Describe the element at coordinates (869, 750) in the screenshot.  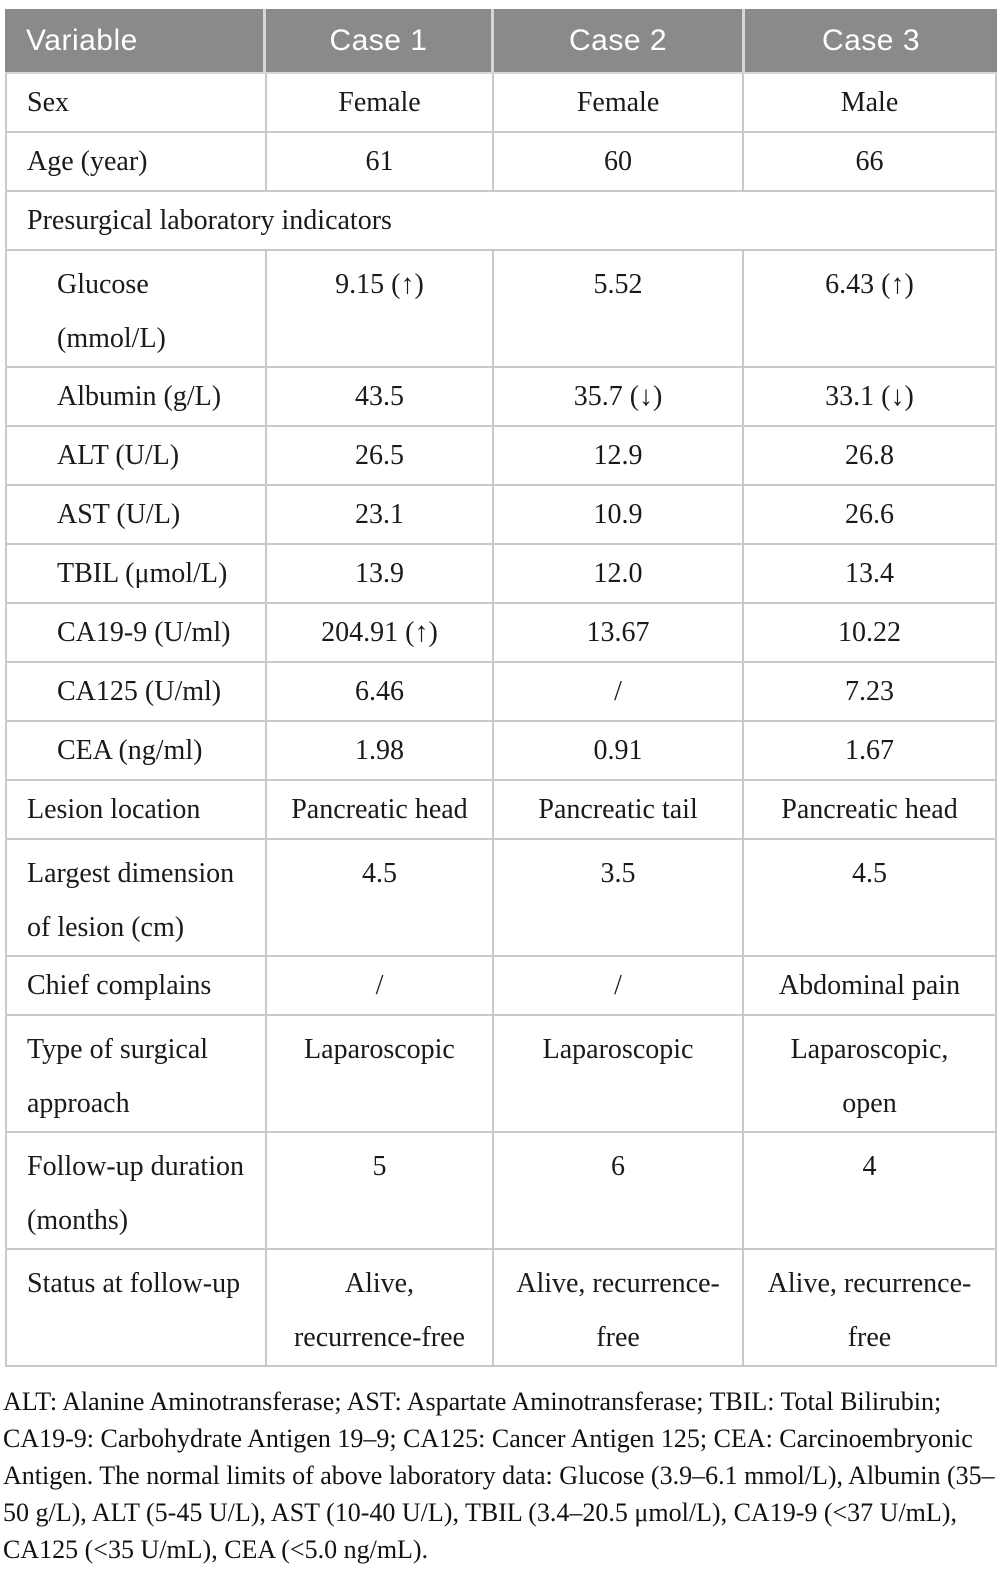
I see `row-value: 1.67` at that location.